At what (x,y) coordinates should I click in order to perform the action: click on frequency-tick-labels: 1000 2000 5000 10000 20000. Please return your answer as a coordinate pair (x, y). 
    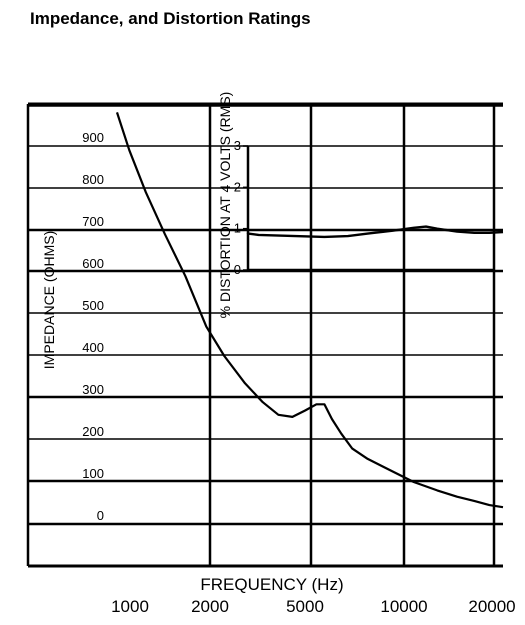
    Looking at the image, I should click on (313, 606).